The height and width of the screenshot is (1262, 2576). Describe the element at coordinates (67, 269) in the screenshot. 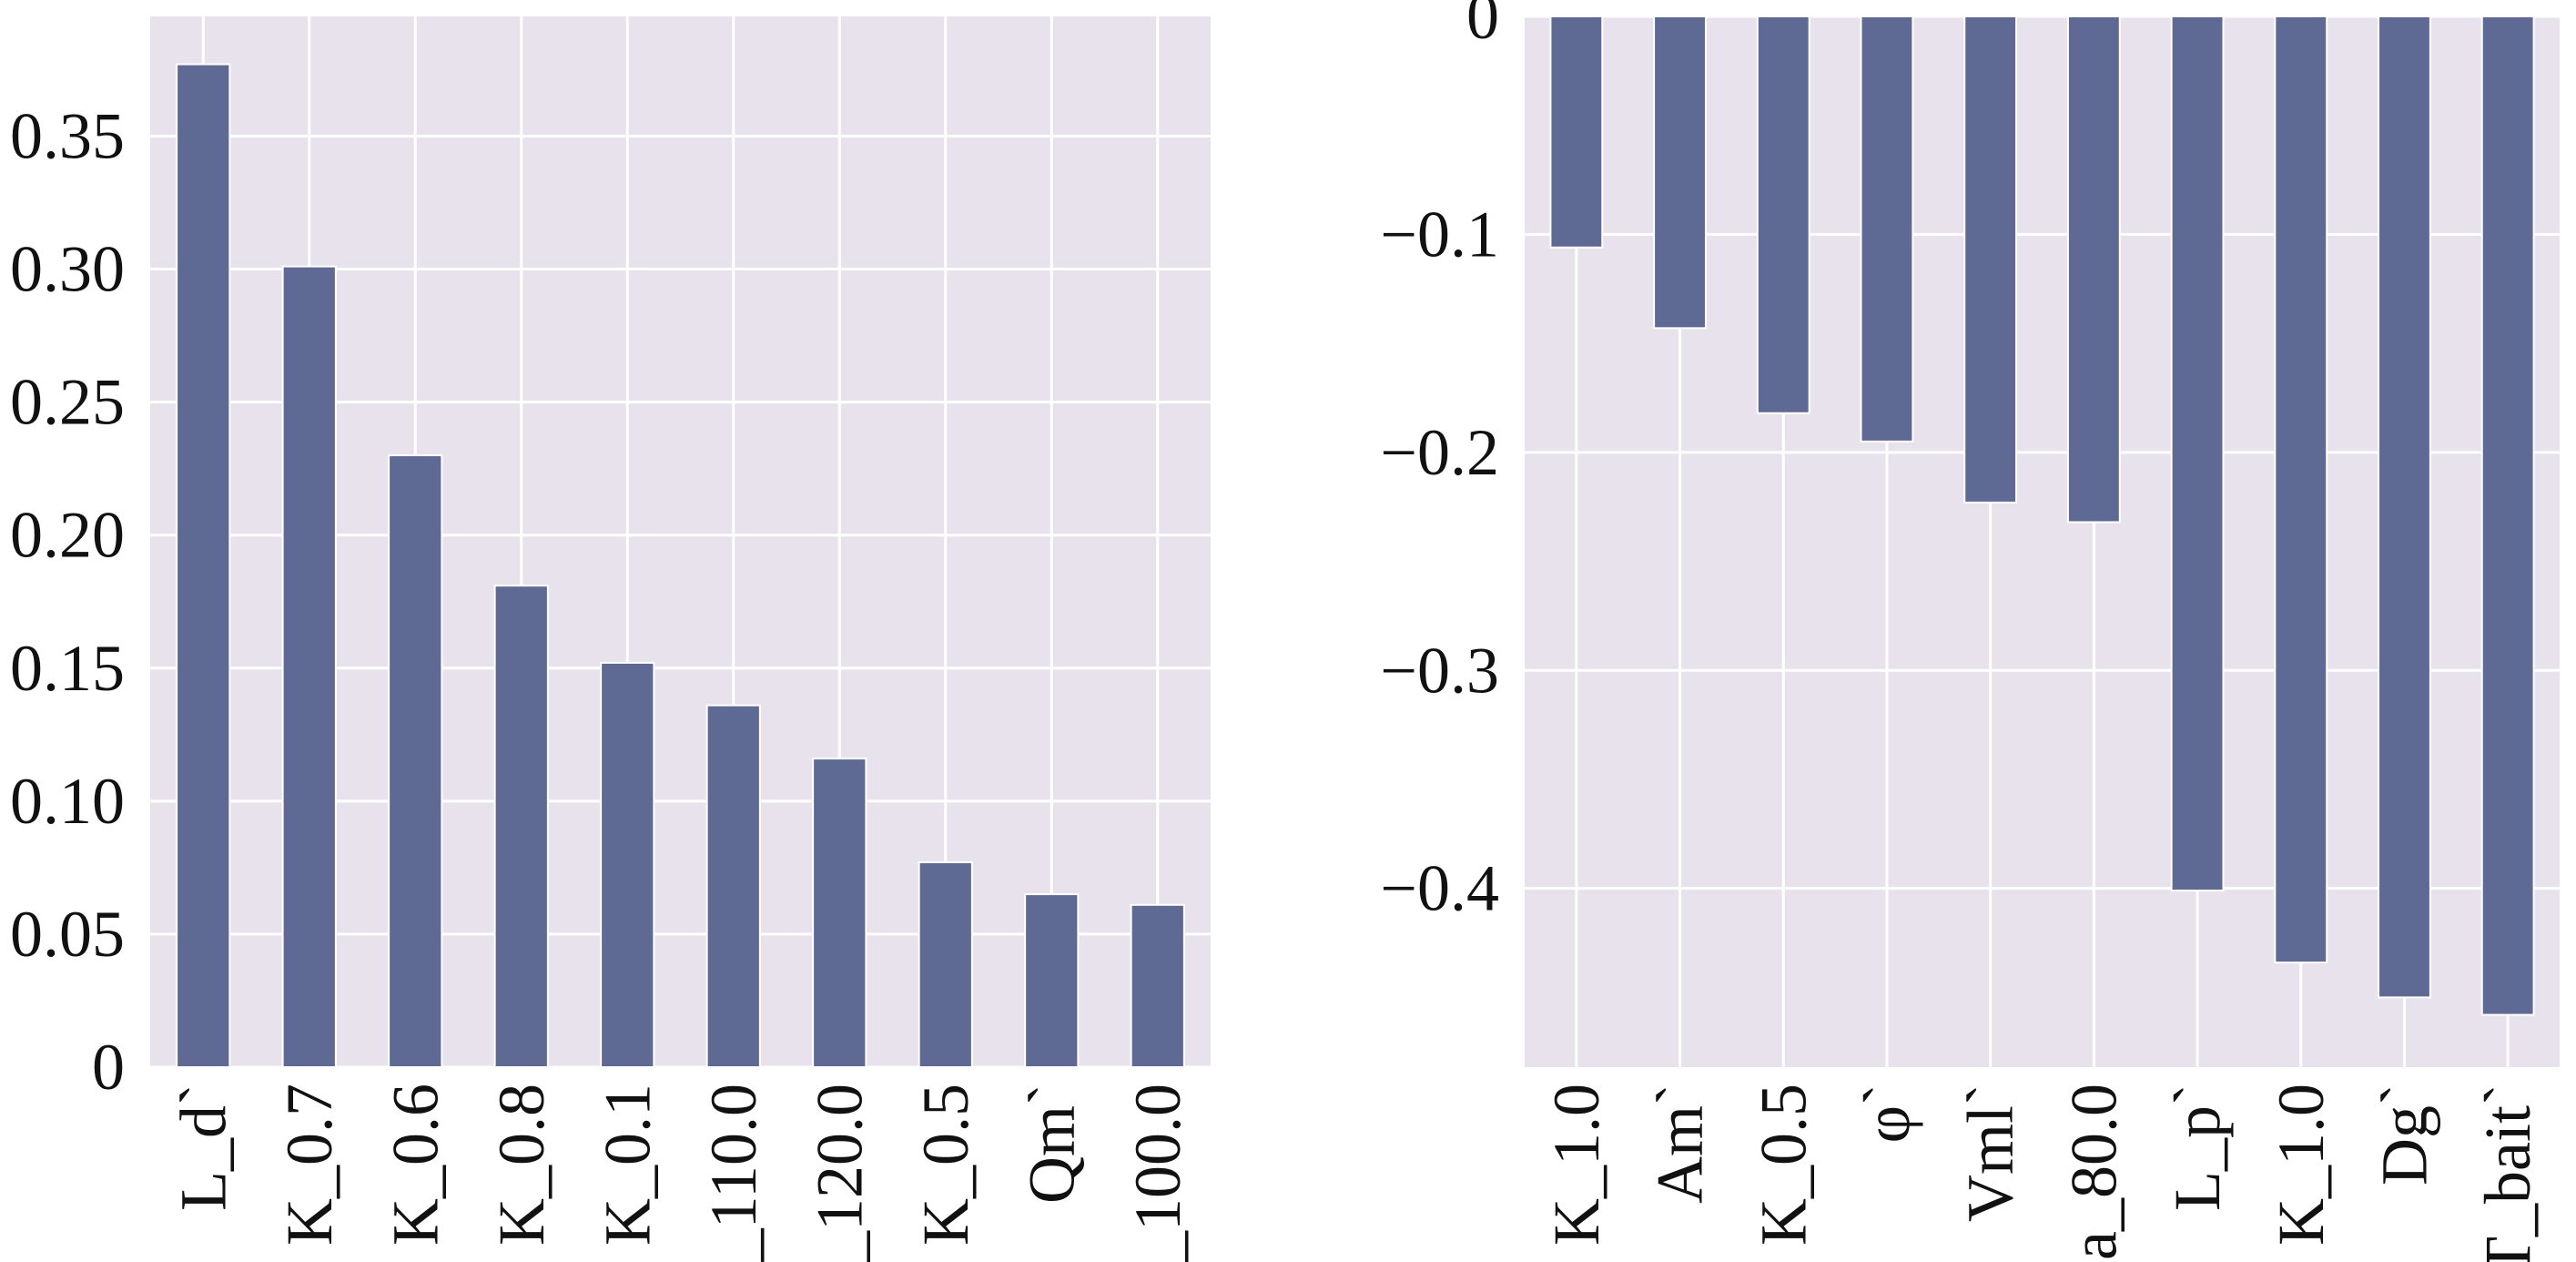

I see `left-y-tick-label: 0.30` at that location.